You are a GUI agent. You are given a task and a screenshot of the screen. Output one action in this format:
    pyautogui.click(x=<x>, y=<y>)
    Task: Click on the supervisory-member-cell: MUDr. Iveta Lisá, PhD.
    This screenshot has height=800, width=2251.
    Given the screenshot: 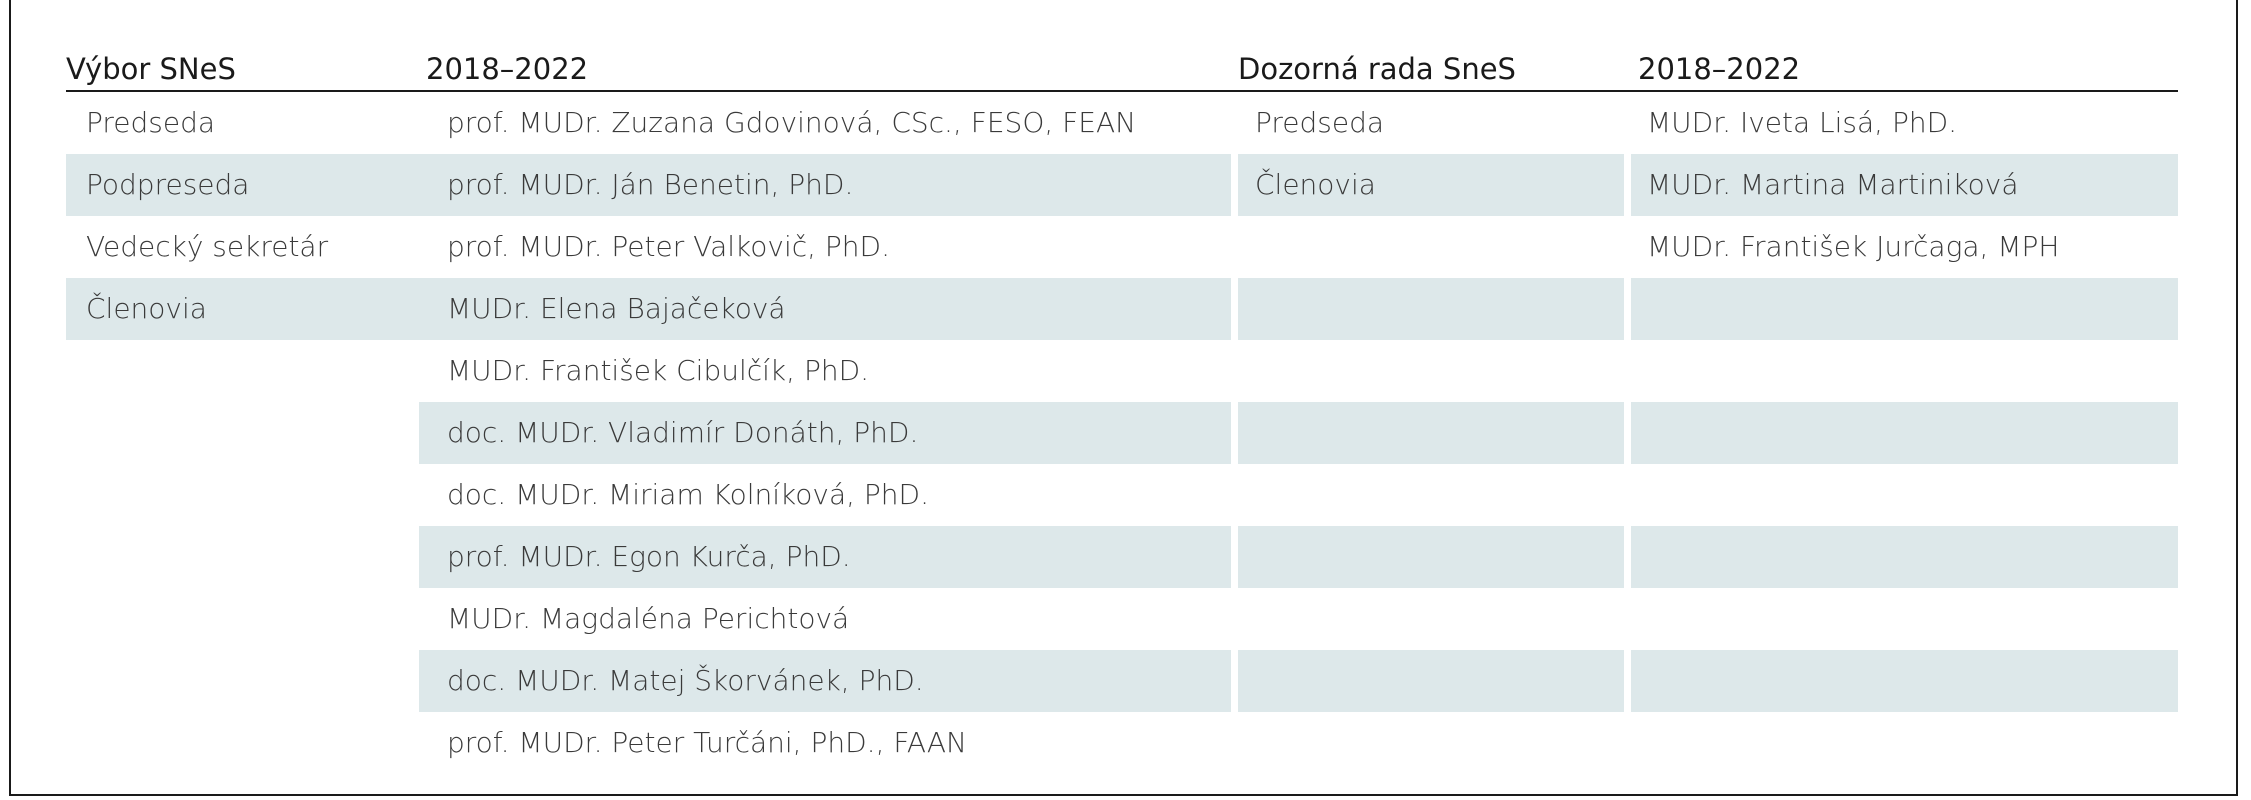 What is the action you would take?
    pyautogui.click(x=1802, y=122)
    